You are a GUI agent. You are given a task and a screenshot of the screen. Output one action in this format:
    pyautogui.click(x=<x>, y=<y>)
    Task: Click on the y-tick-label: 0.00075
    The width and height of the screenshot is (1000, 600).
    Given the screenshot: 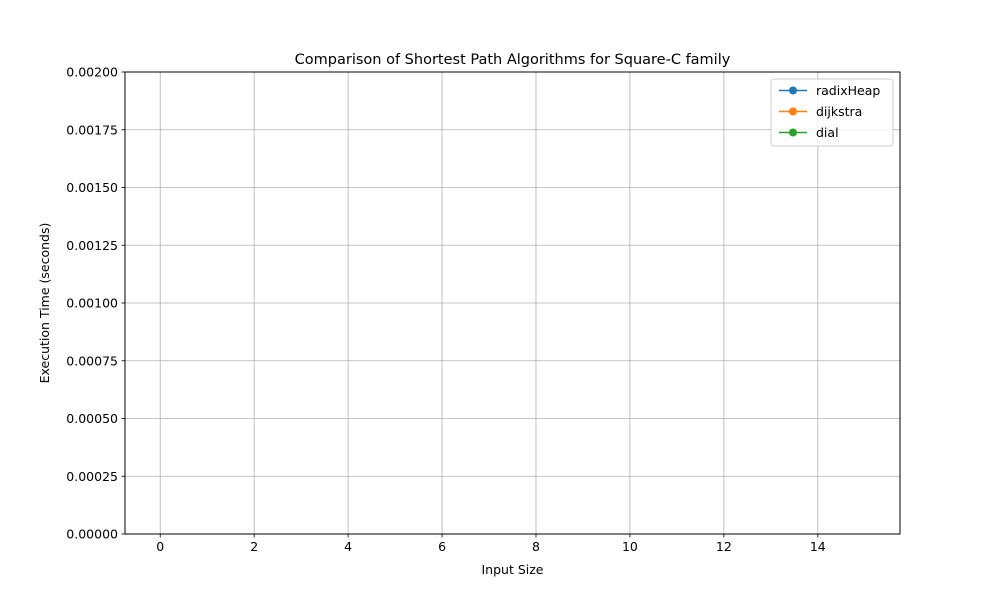 What is the action you would take?
    pyautogui.click(x=92, y=360)
    